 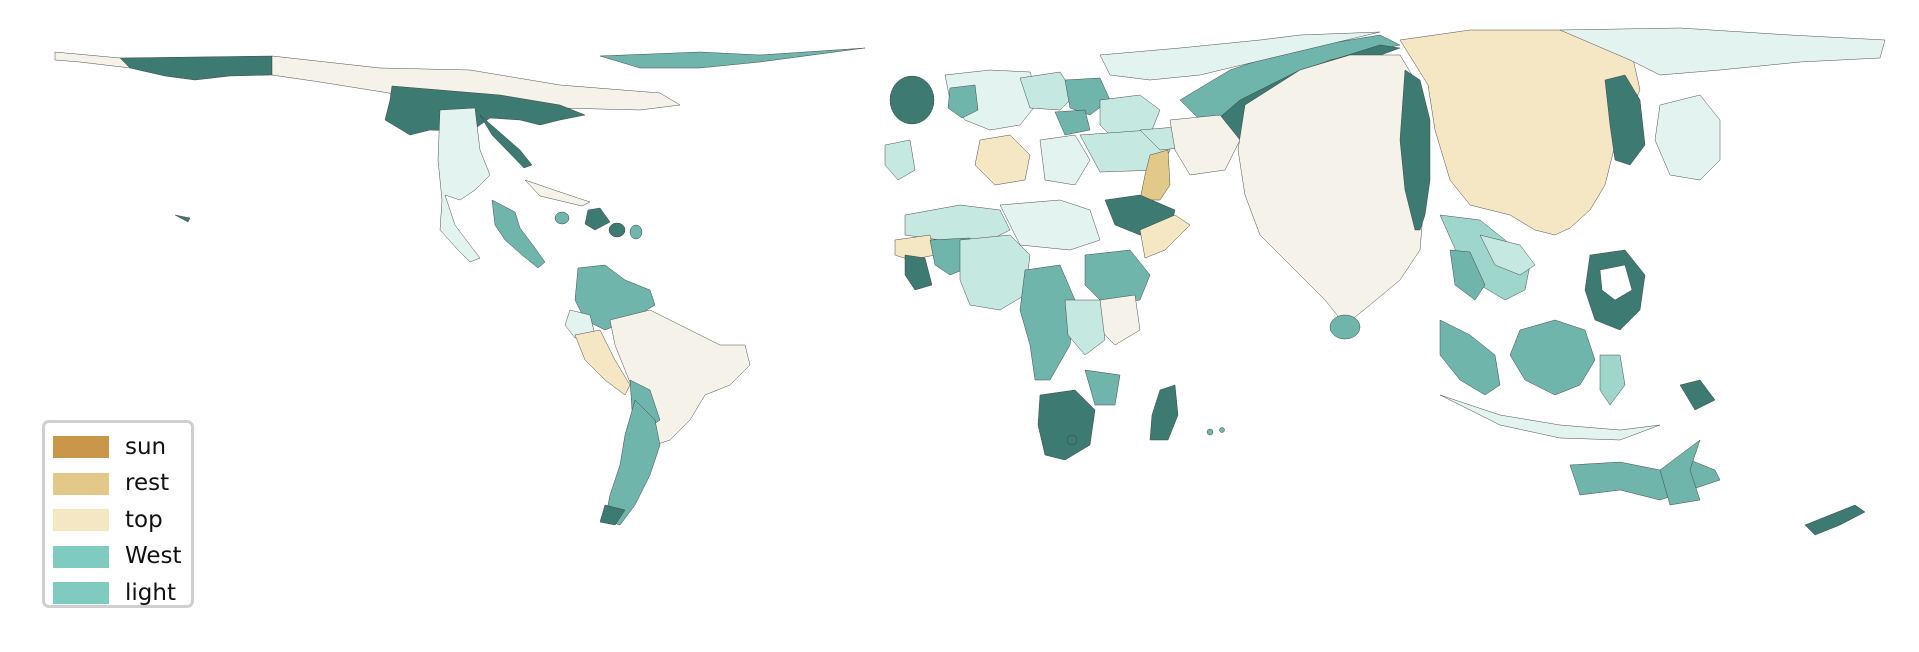 I want to click on region-sri-lanka, so click(x=1345, y=327).